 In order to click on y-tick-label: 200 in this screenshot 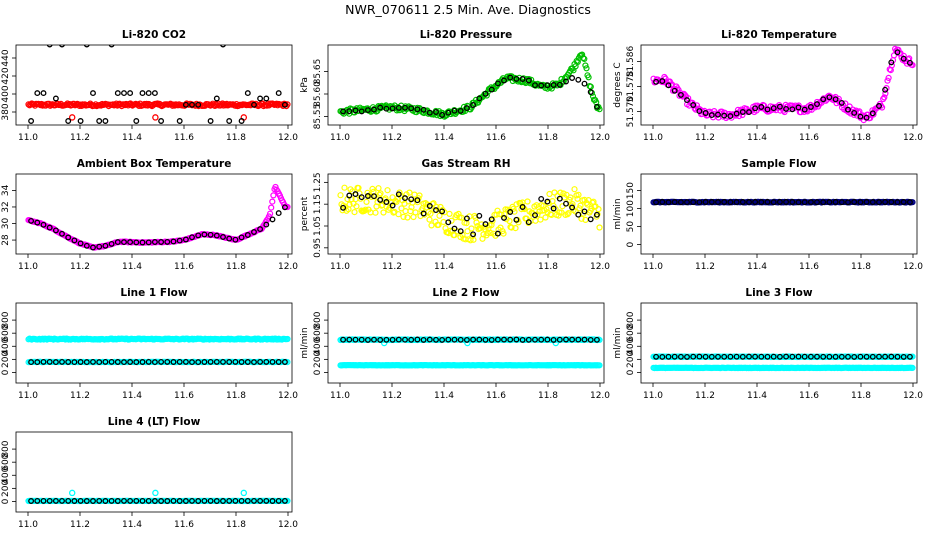, I will do `click(6, 488)`.